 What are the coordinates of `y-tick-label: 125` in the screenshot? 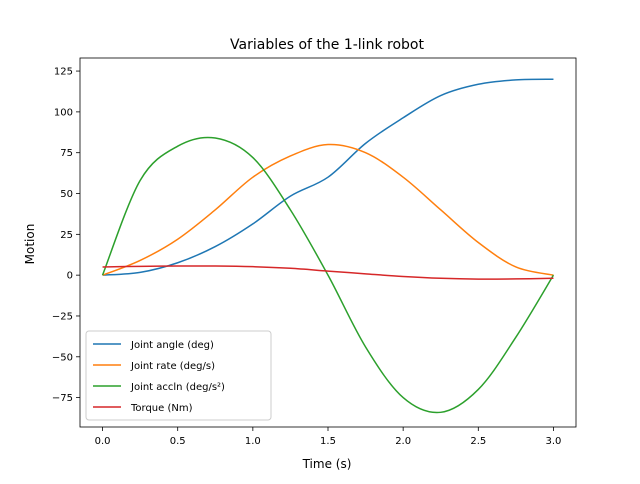 It's located at (63, 72).